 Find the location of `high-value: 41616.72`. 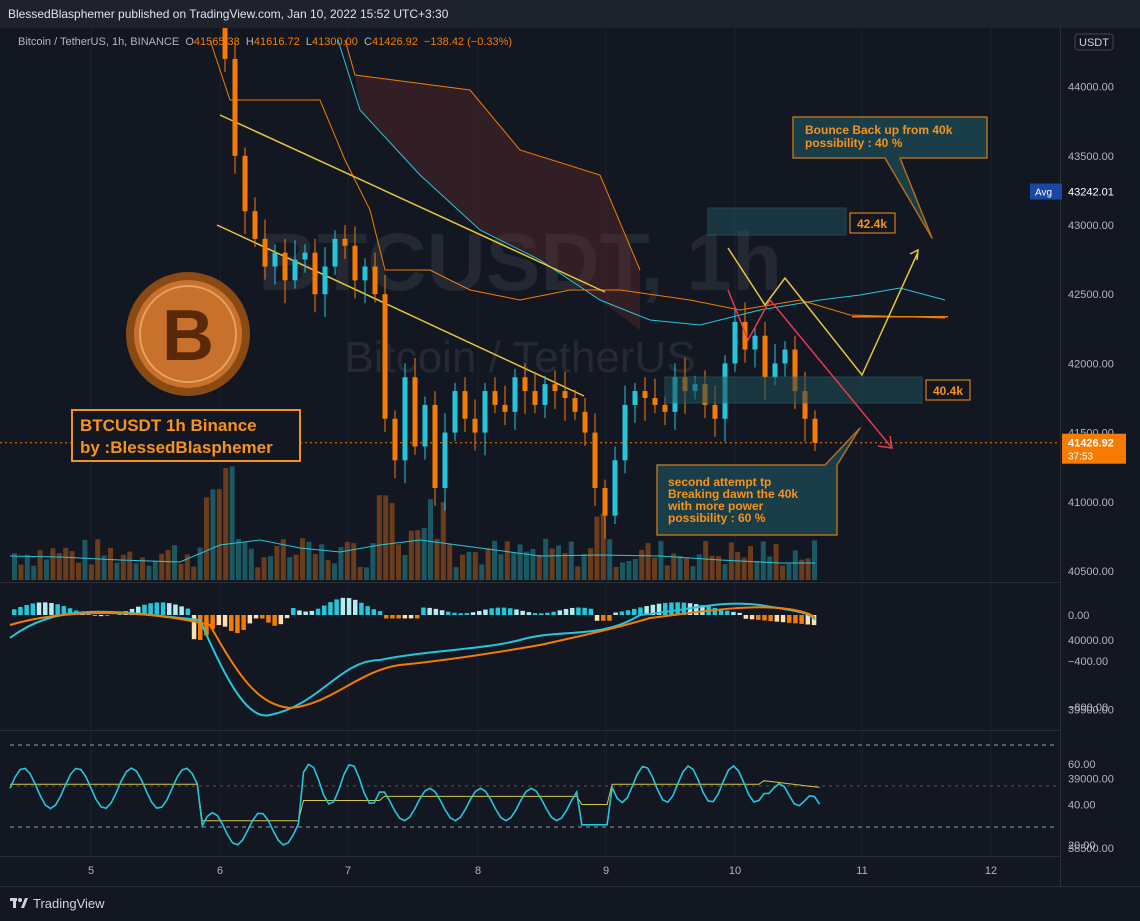

high-value: 41616.72 is located at coordinates (277, 42).